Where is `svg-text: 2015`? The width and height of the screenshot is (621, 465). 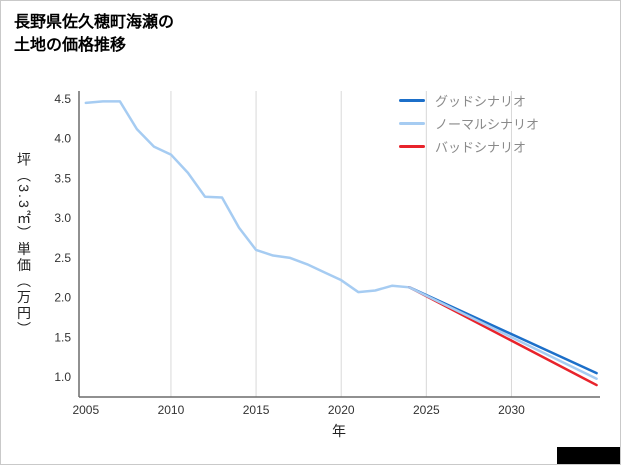 svg-text: 2015 is located at coordinates (256, 410).